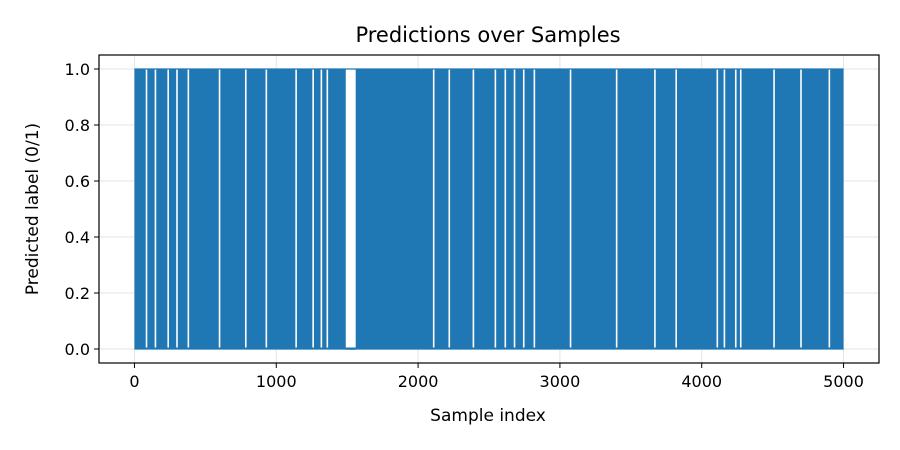  I want to click on x-tick-label: 4000, so click(701, 381).